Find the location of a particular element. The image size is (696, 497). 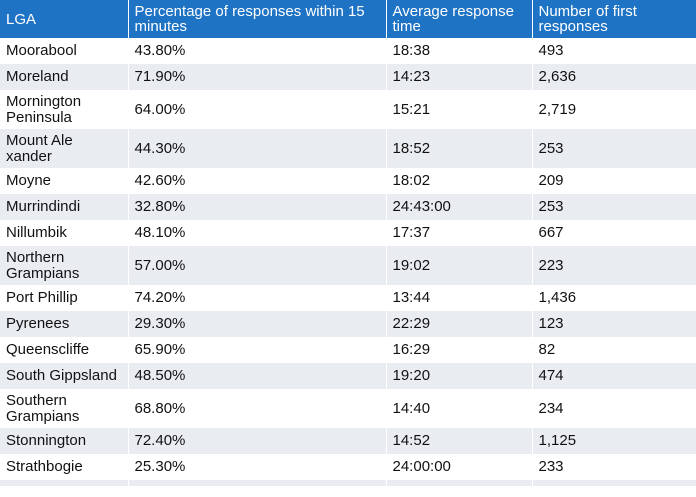

table-row: Moorabool 43.80% 18:38 493 is located at coordinates (348, 51).